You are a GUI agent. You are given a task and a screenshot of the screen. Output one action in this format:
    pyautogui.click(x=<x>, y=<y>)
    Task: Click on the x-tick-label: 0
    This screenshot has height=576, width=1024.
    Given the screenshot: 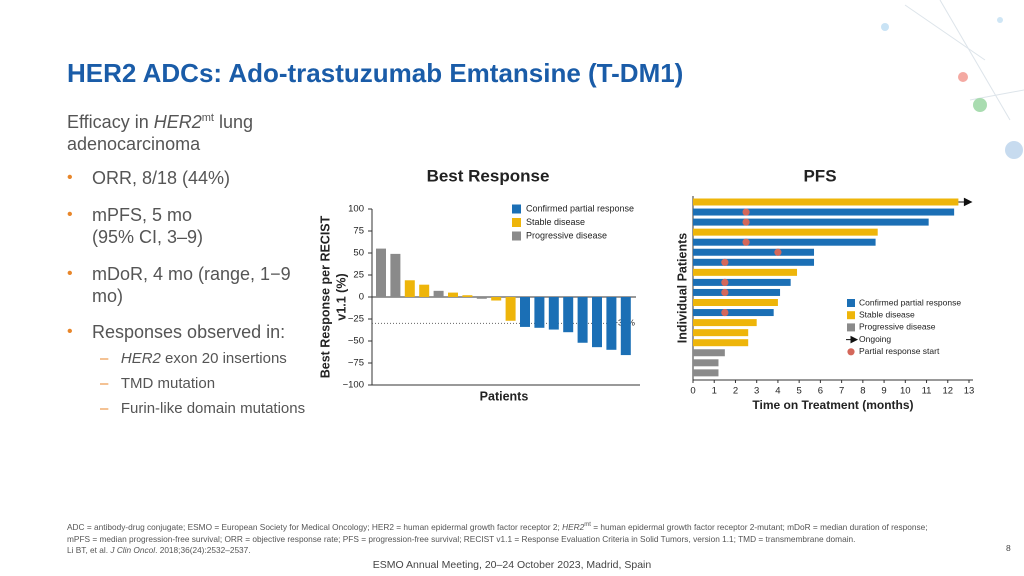 What is the action you would take?
    pyautogui.click(x=692, y=391)
    